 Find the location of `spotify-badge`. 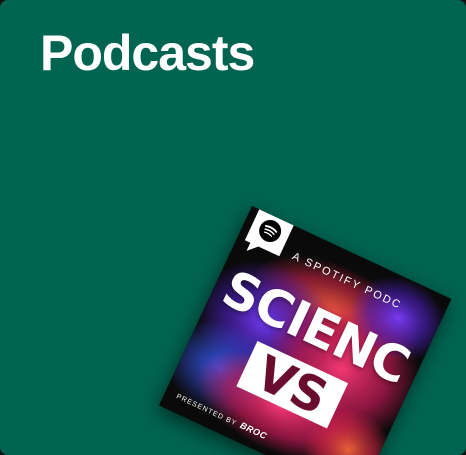

spotify-badge is located at coordinates (270, 231).